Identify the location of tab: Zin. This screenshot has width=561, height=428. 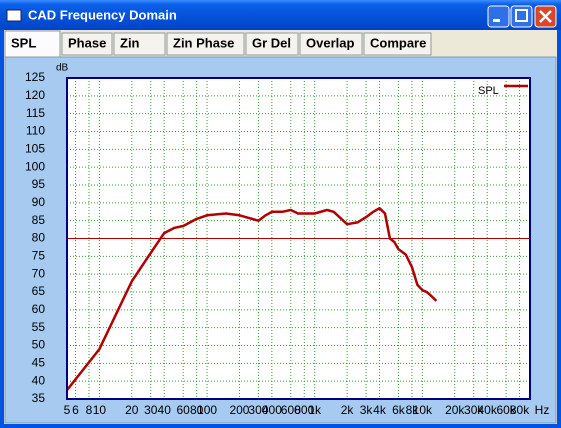
(139, 44).